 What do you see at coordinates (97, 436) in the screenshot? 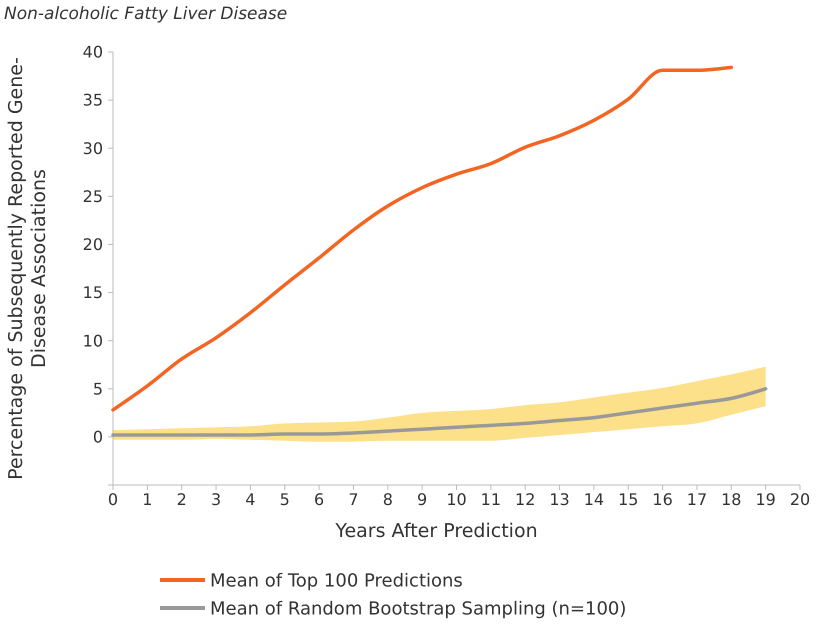
I see `y-tick-label: 0` at bounding box center [97, 436].